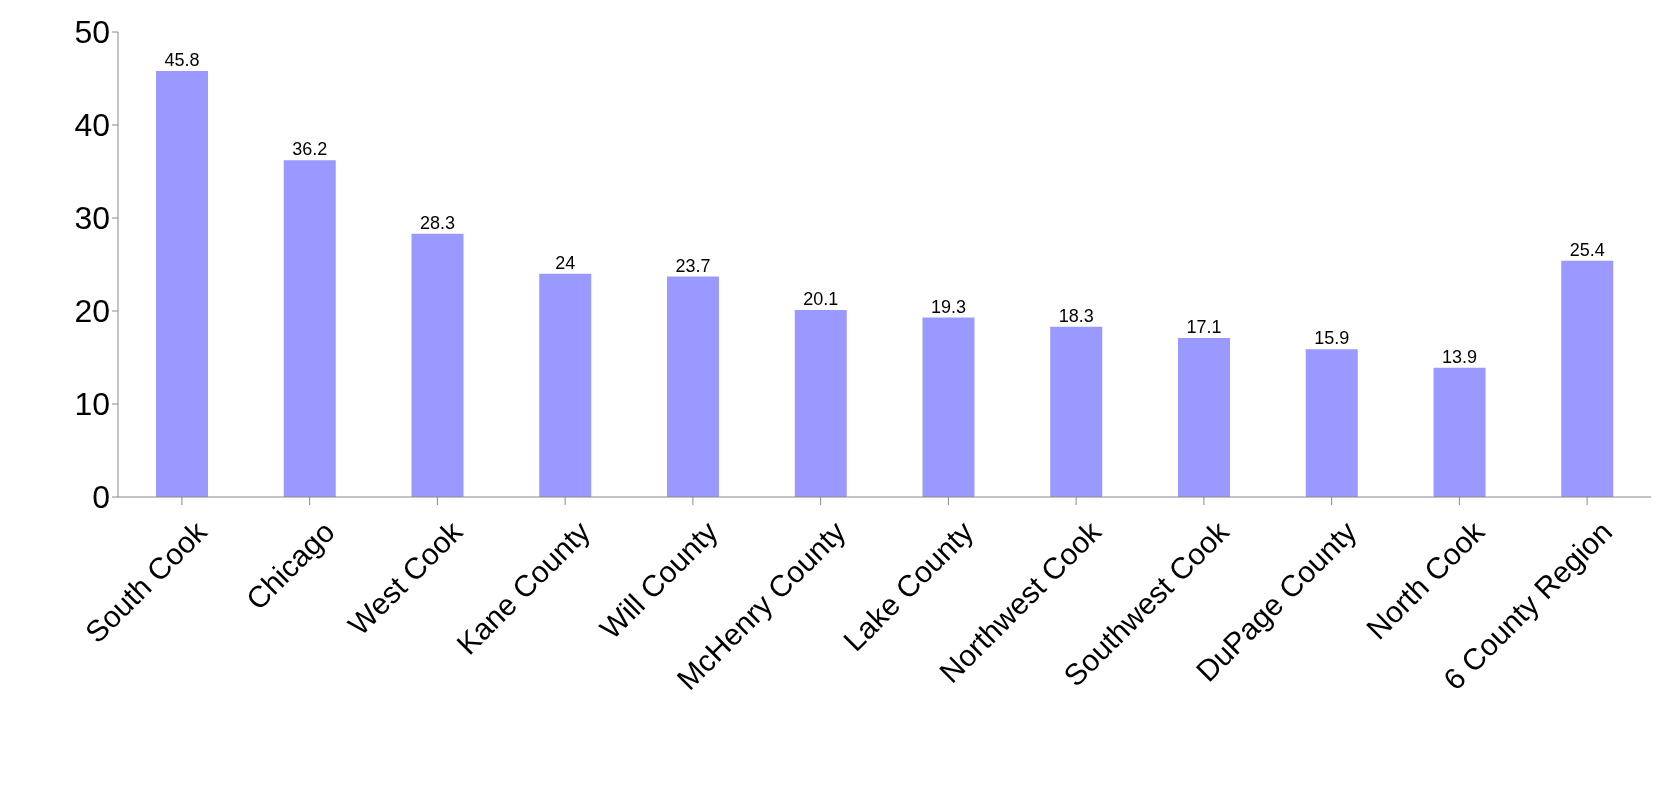  What do you see at coordinates (92, 404) in the screenshot?
I see `y-tick-label: 10` at bounding box center [92, 404].